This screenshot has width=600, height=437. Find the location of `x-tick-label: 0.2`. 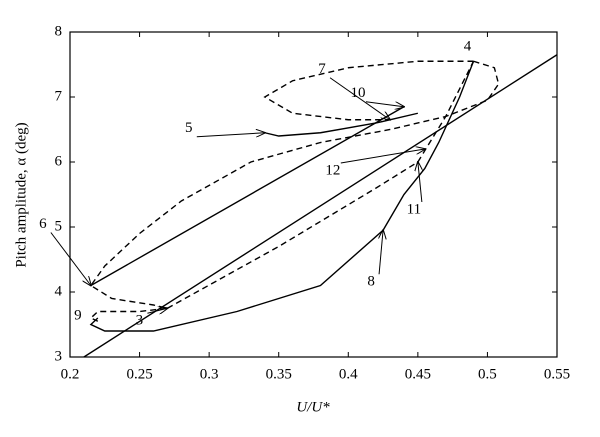

x-tick-label: 0.2 is located at coordinates (70, 374).